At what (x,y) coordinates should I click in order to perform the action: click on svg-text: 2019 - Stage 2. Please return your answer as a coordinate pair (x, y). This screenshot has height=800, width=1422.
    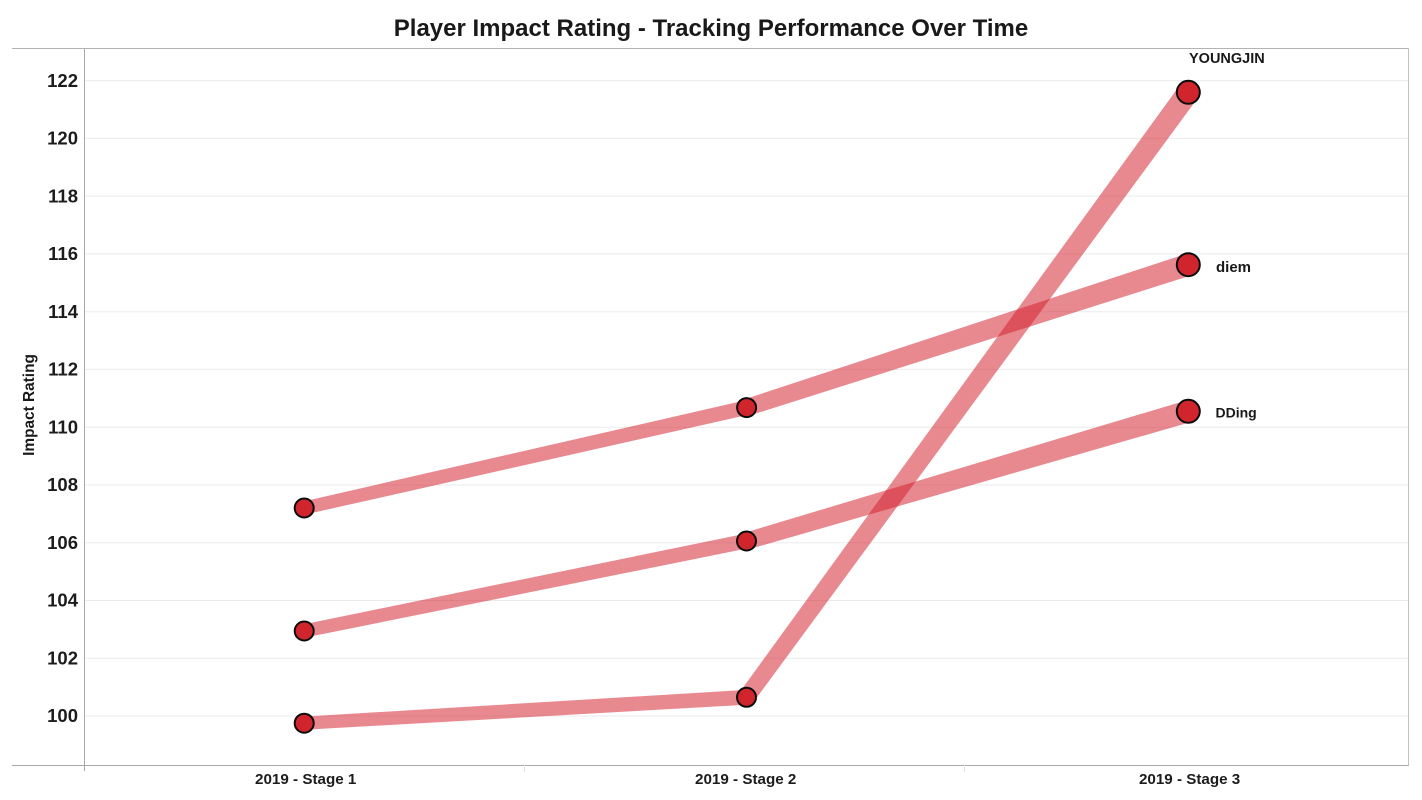
    Looking at the image, I should click on (745, 779).